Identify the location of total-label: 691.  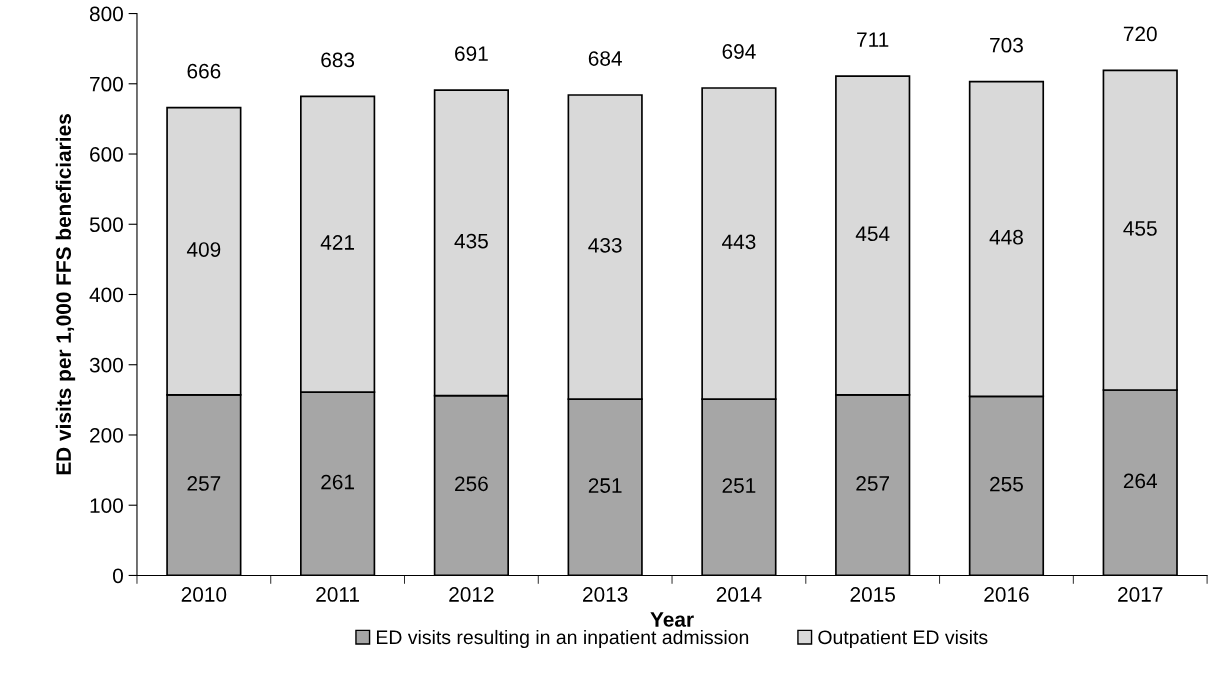
(471, 53).